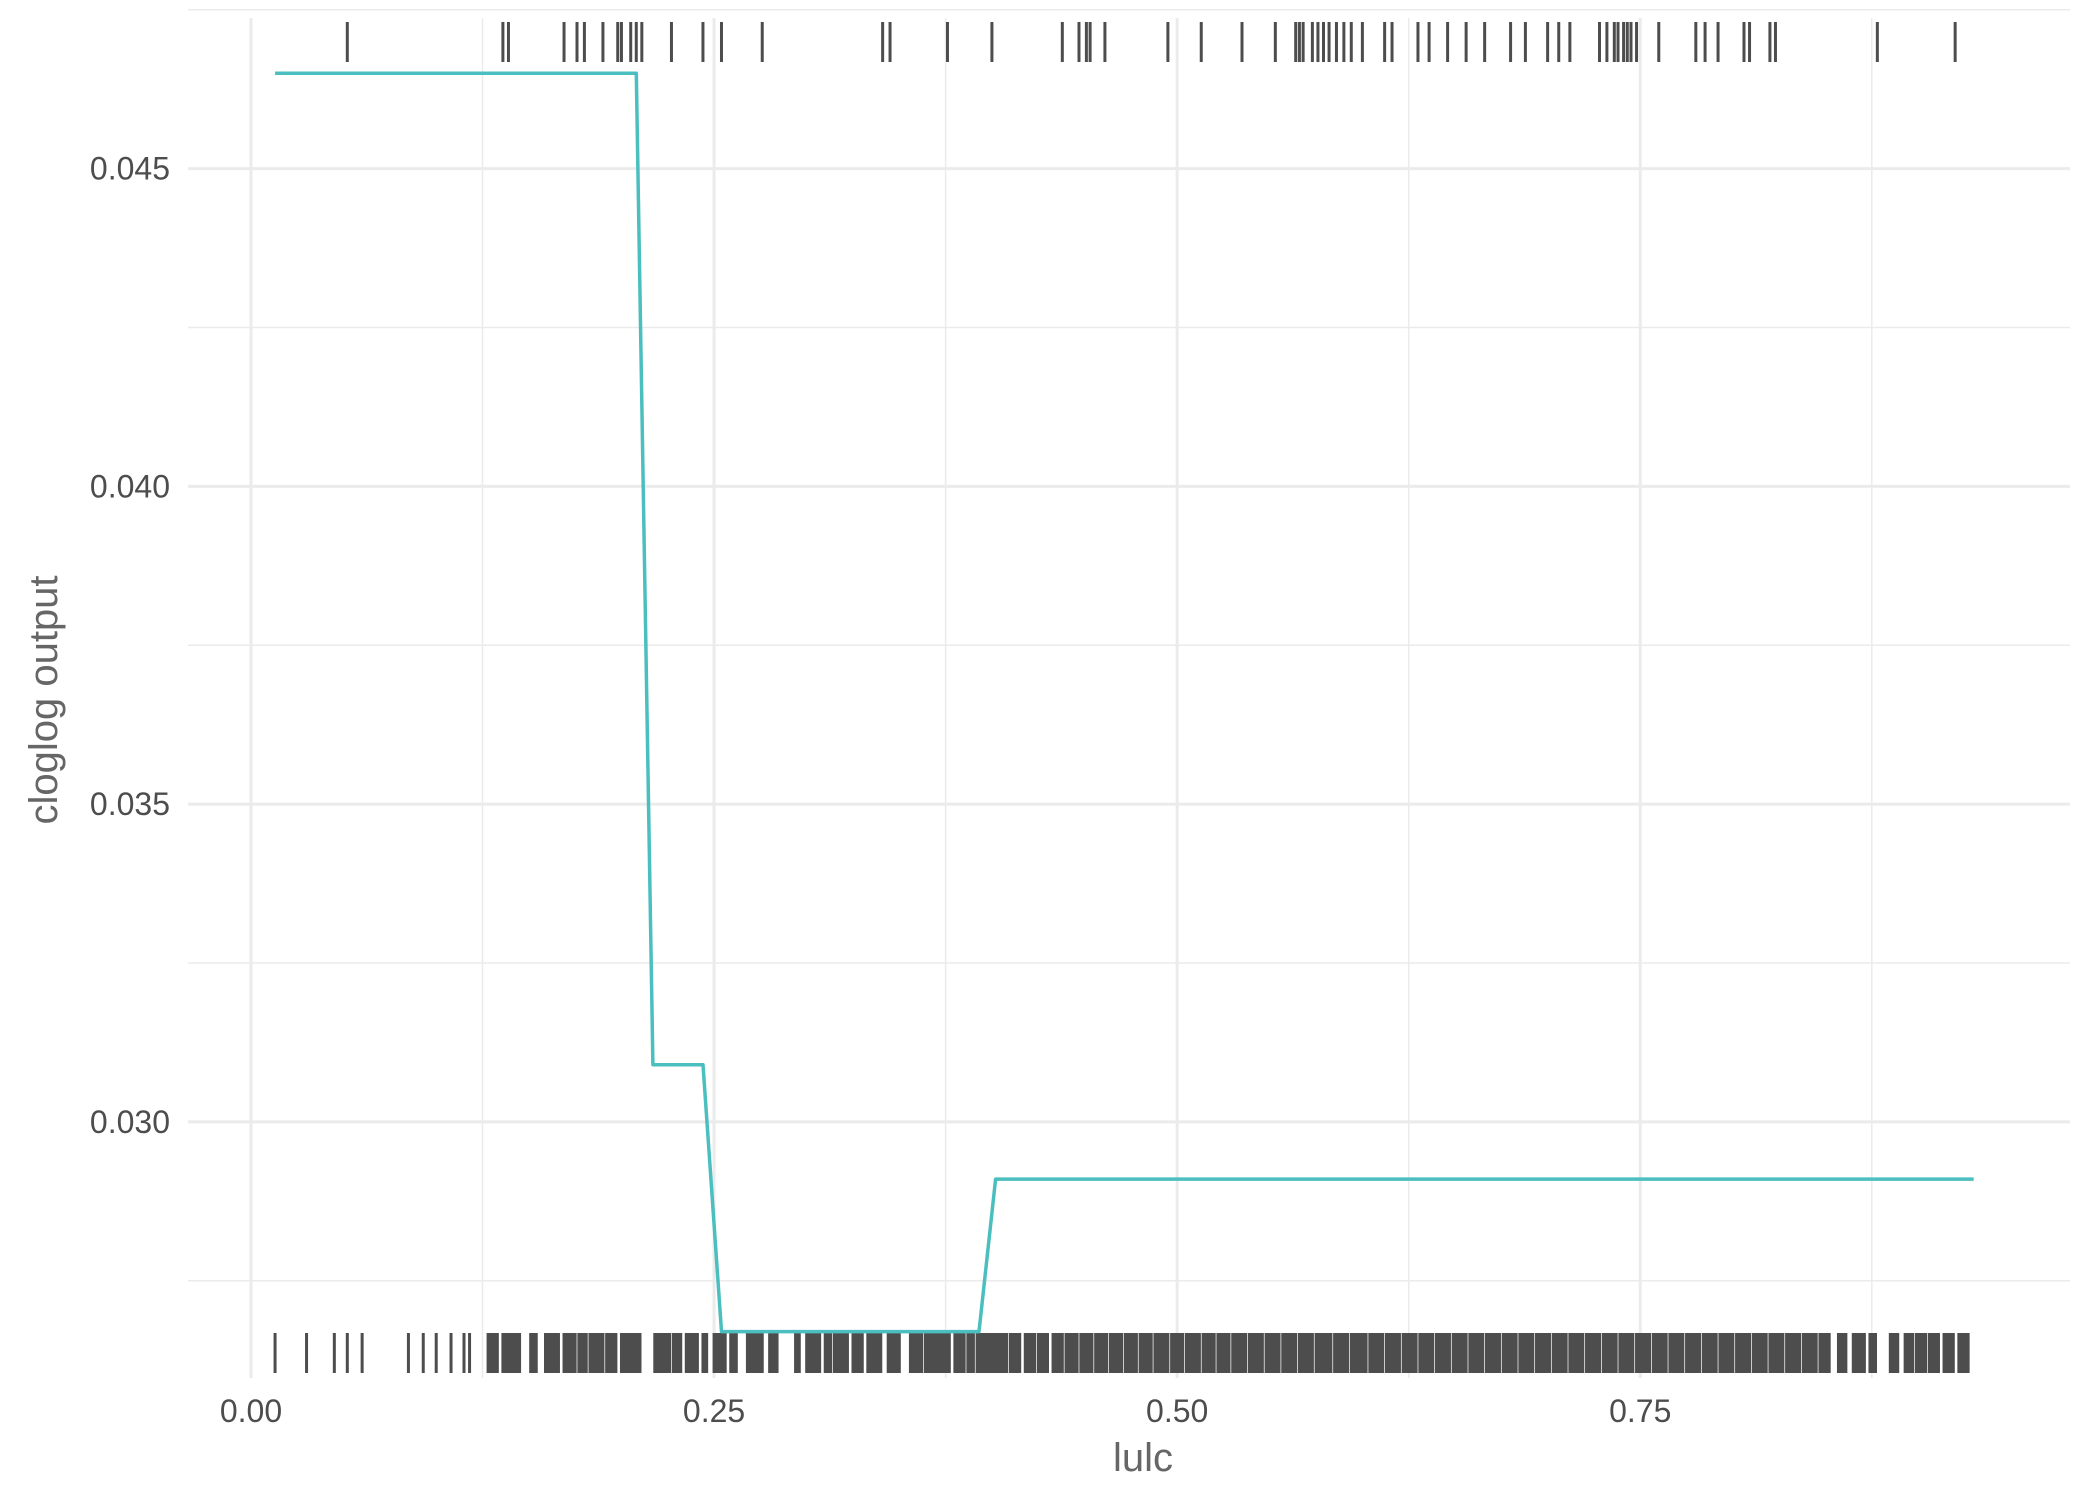 The width and height of the screenshot is (2099, 1499). I want to click on rug-top-layer, so click(1151, 42).